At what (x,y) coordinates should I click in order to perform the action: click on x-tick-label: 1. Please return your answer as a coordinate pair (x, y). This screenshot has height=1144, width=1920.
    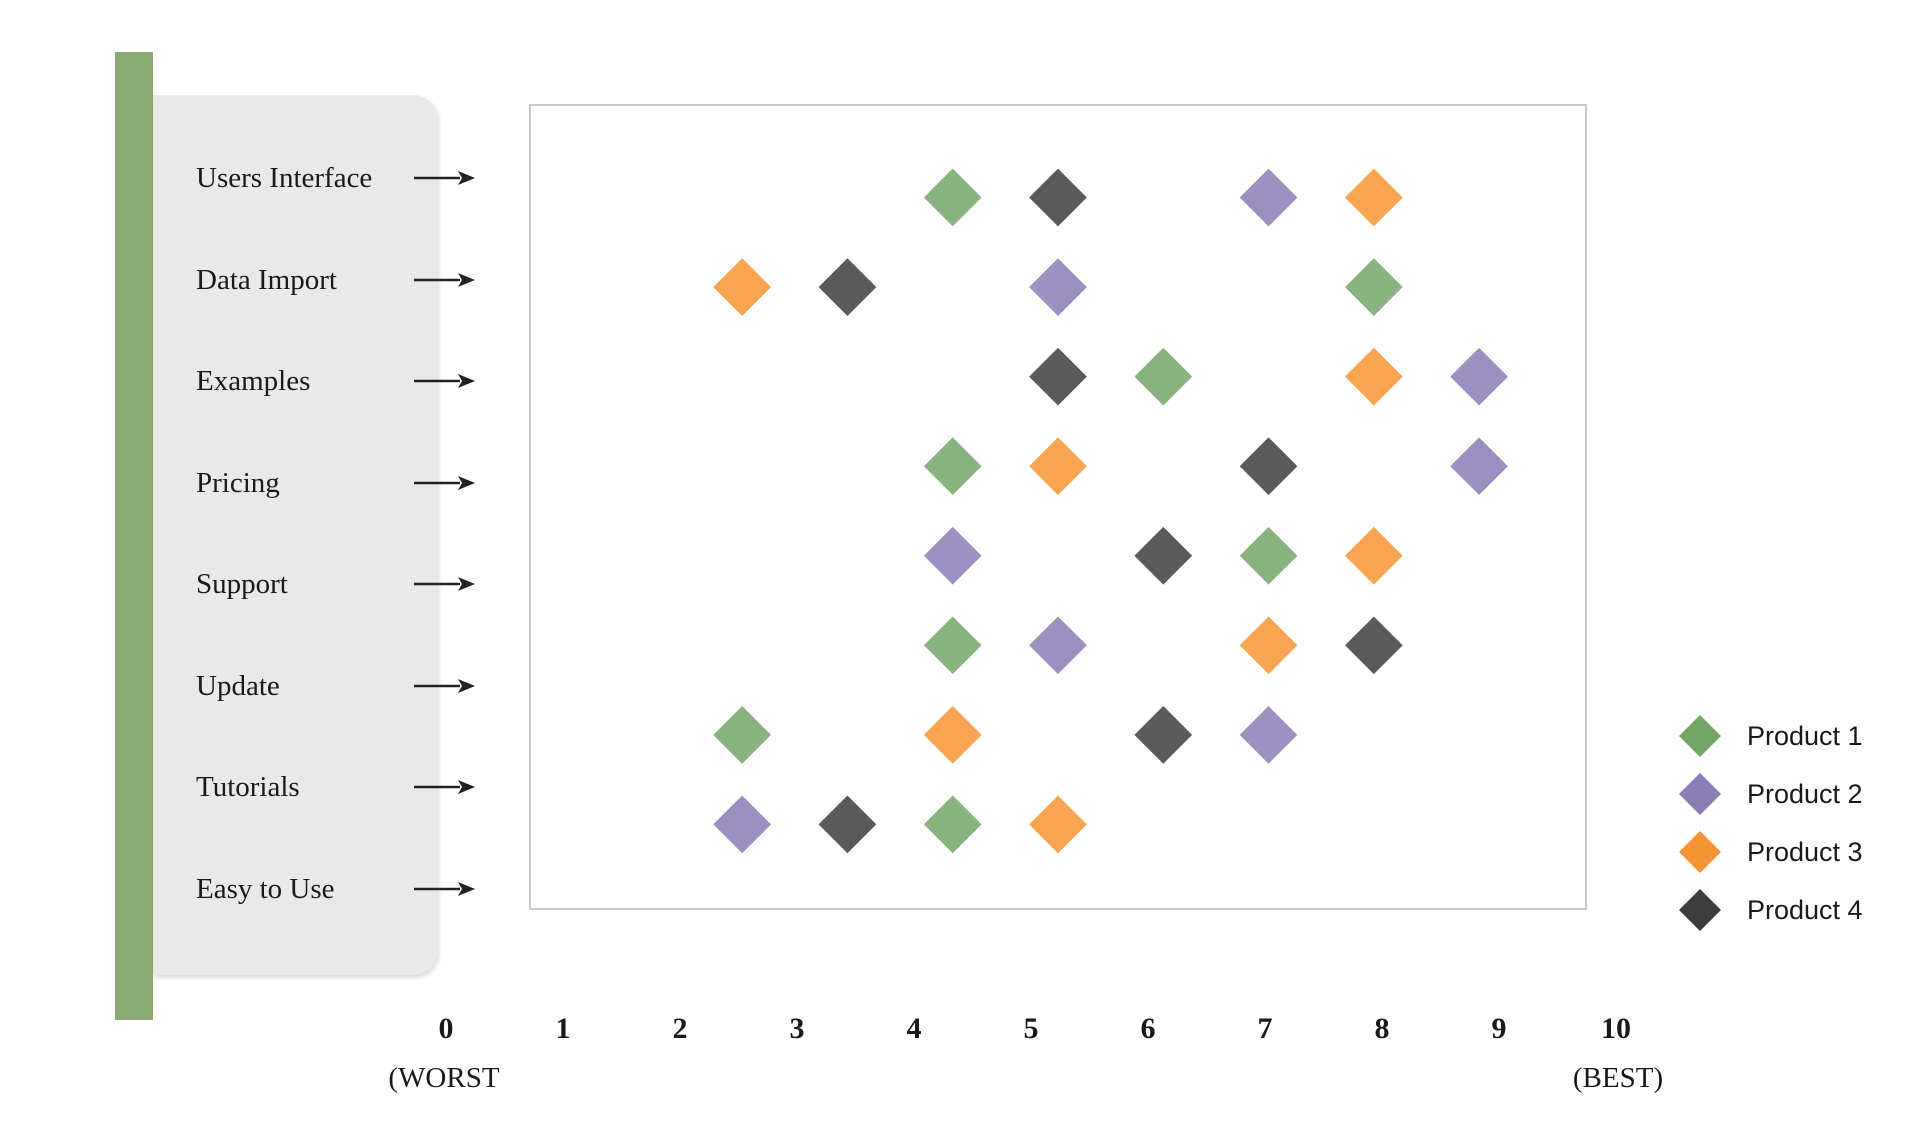
    Looking at the image, I should click on (563, 1028).